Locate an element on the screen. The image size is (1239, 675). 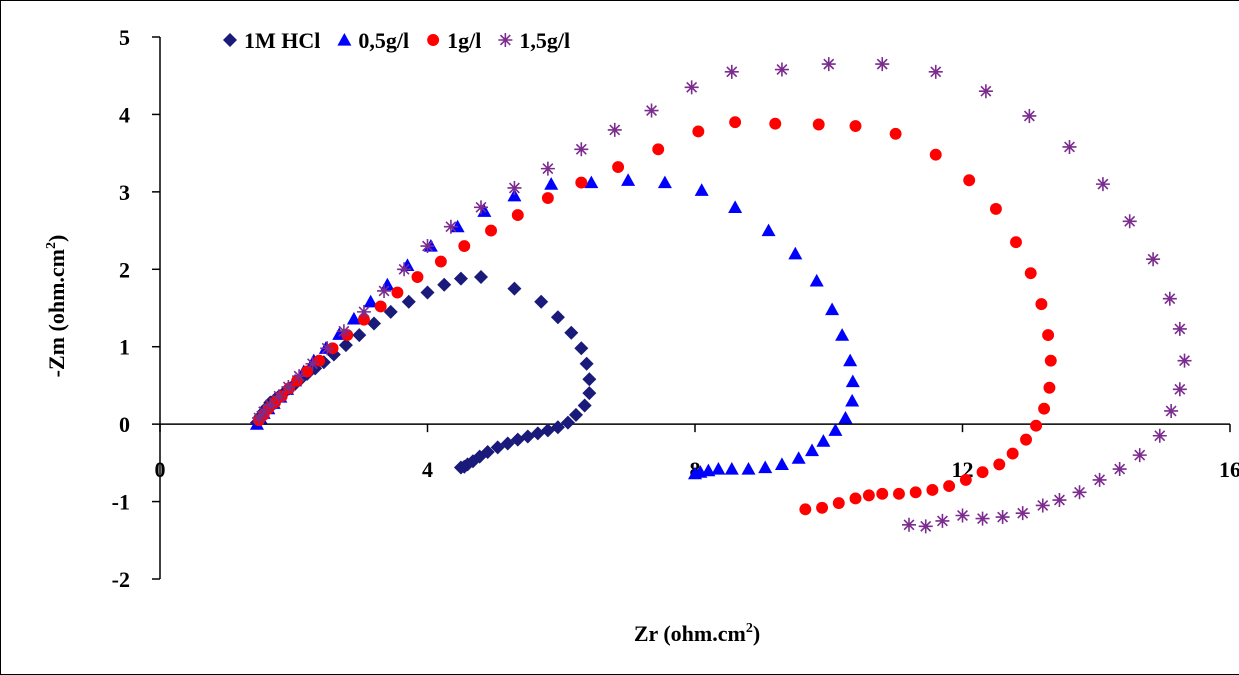
y-tick-label: 2 is located at coordinates (124, 269).